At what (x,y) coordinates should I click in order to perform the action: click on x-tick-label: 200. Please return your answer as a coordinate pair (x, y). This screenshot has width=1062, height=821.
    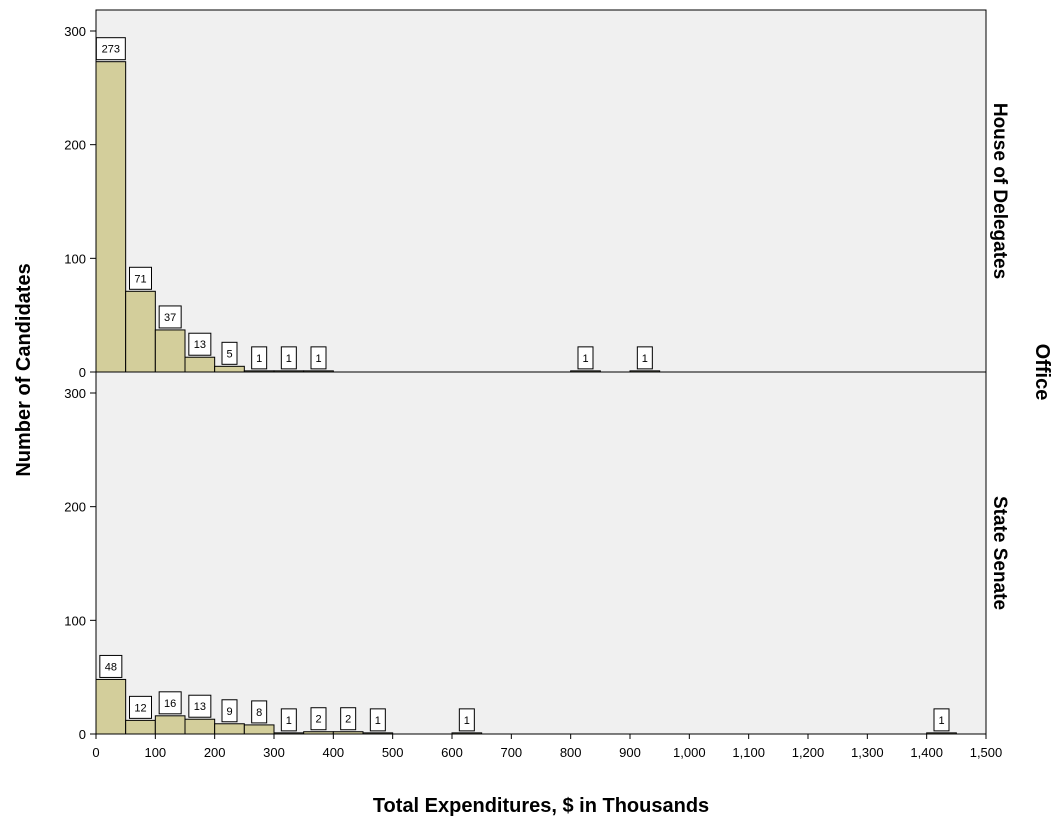
    Looking at the image, I should click on (215, 752).